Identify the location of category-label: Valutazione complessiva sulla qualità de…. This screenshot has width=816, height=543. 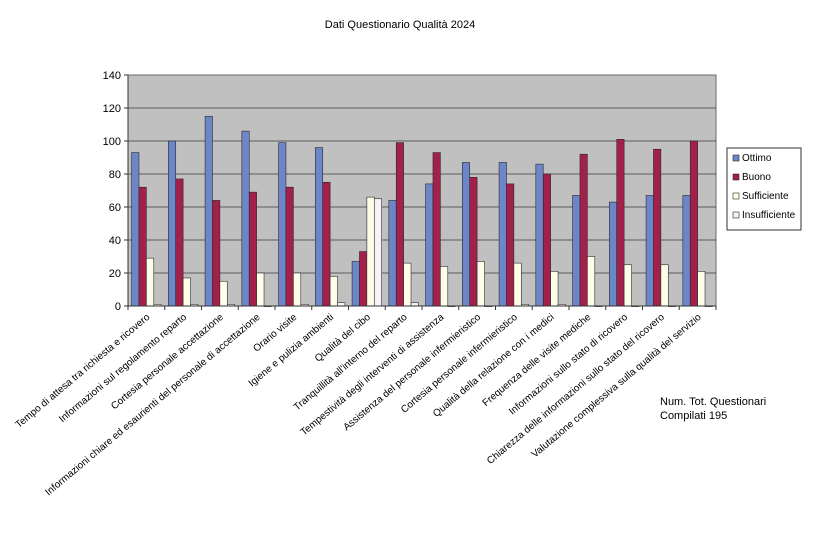
(617, 386).